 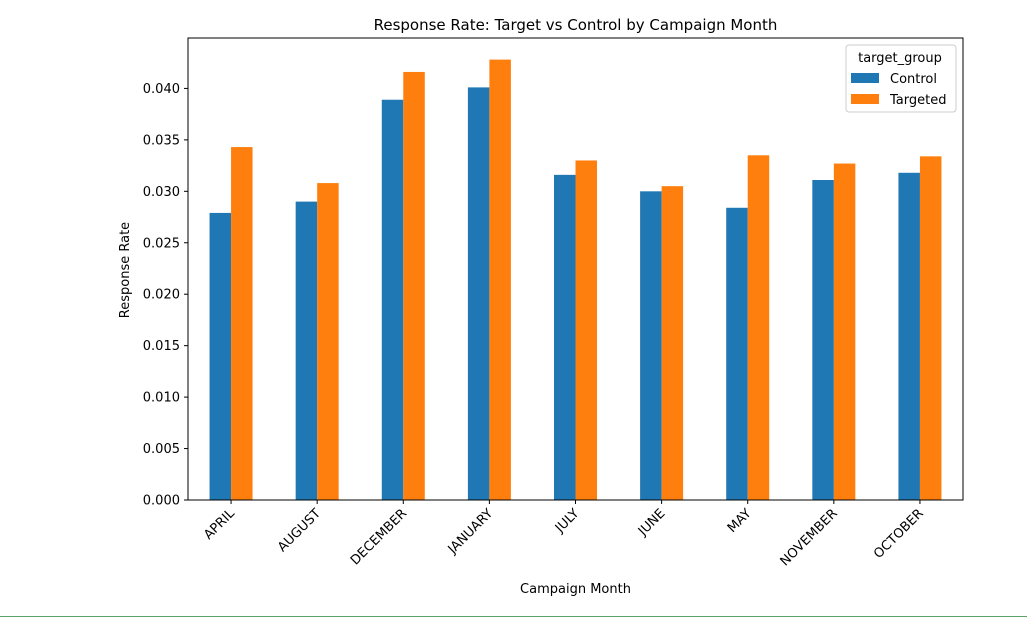 I want to click on legend-swatch-control, so click(x=865, y=78).